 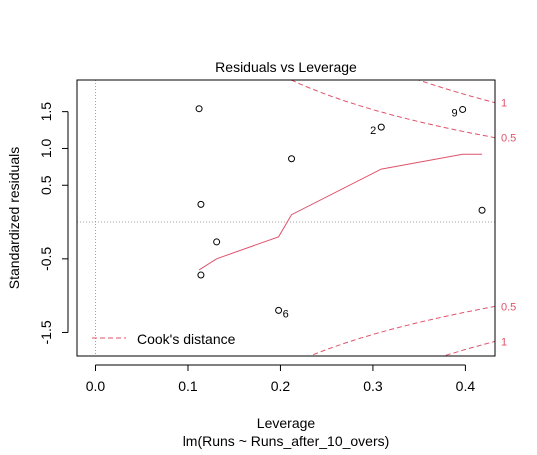 What do you see at coordinates (96, 386) in the screenshot?
I see `x-tick-label: 0.0` at bounding box center [96, 386].